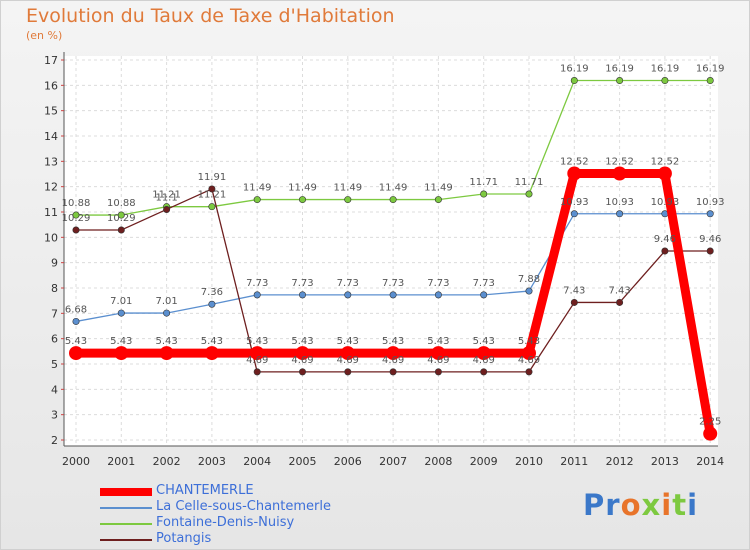 This screenshot has width=750, height=550. Describe the element at coordinates (257, 461) in the screenshot. I see `x-tick-label: 2004` at that location.